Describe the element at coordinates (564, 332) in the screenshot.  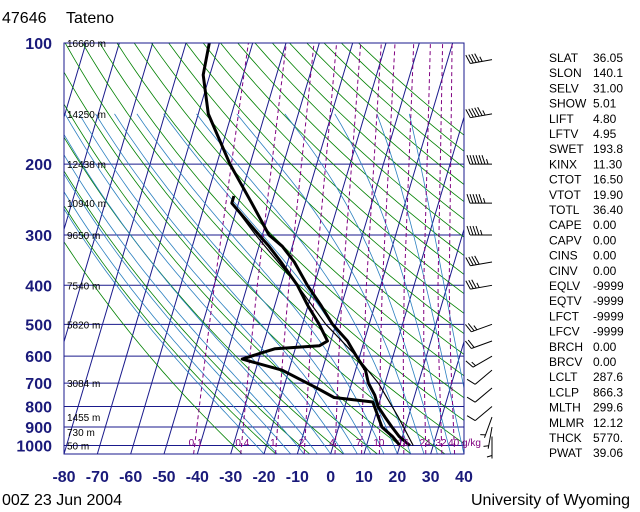
I see `index-name: LFCV` at that location.